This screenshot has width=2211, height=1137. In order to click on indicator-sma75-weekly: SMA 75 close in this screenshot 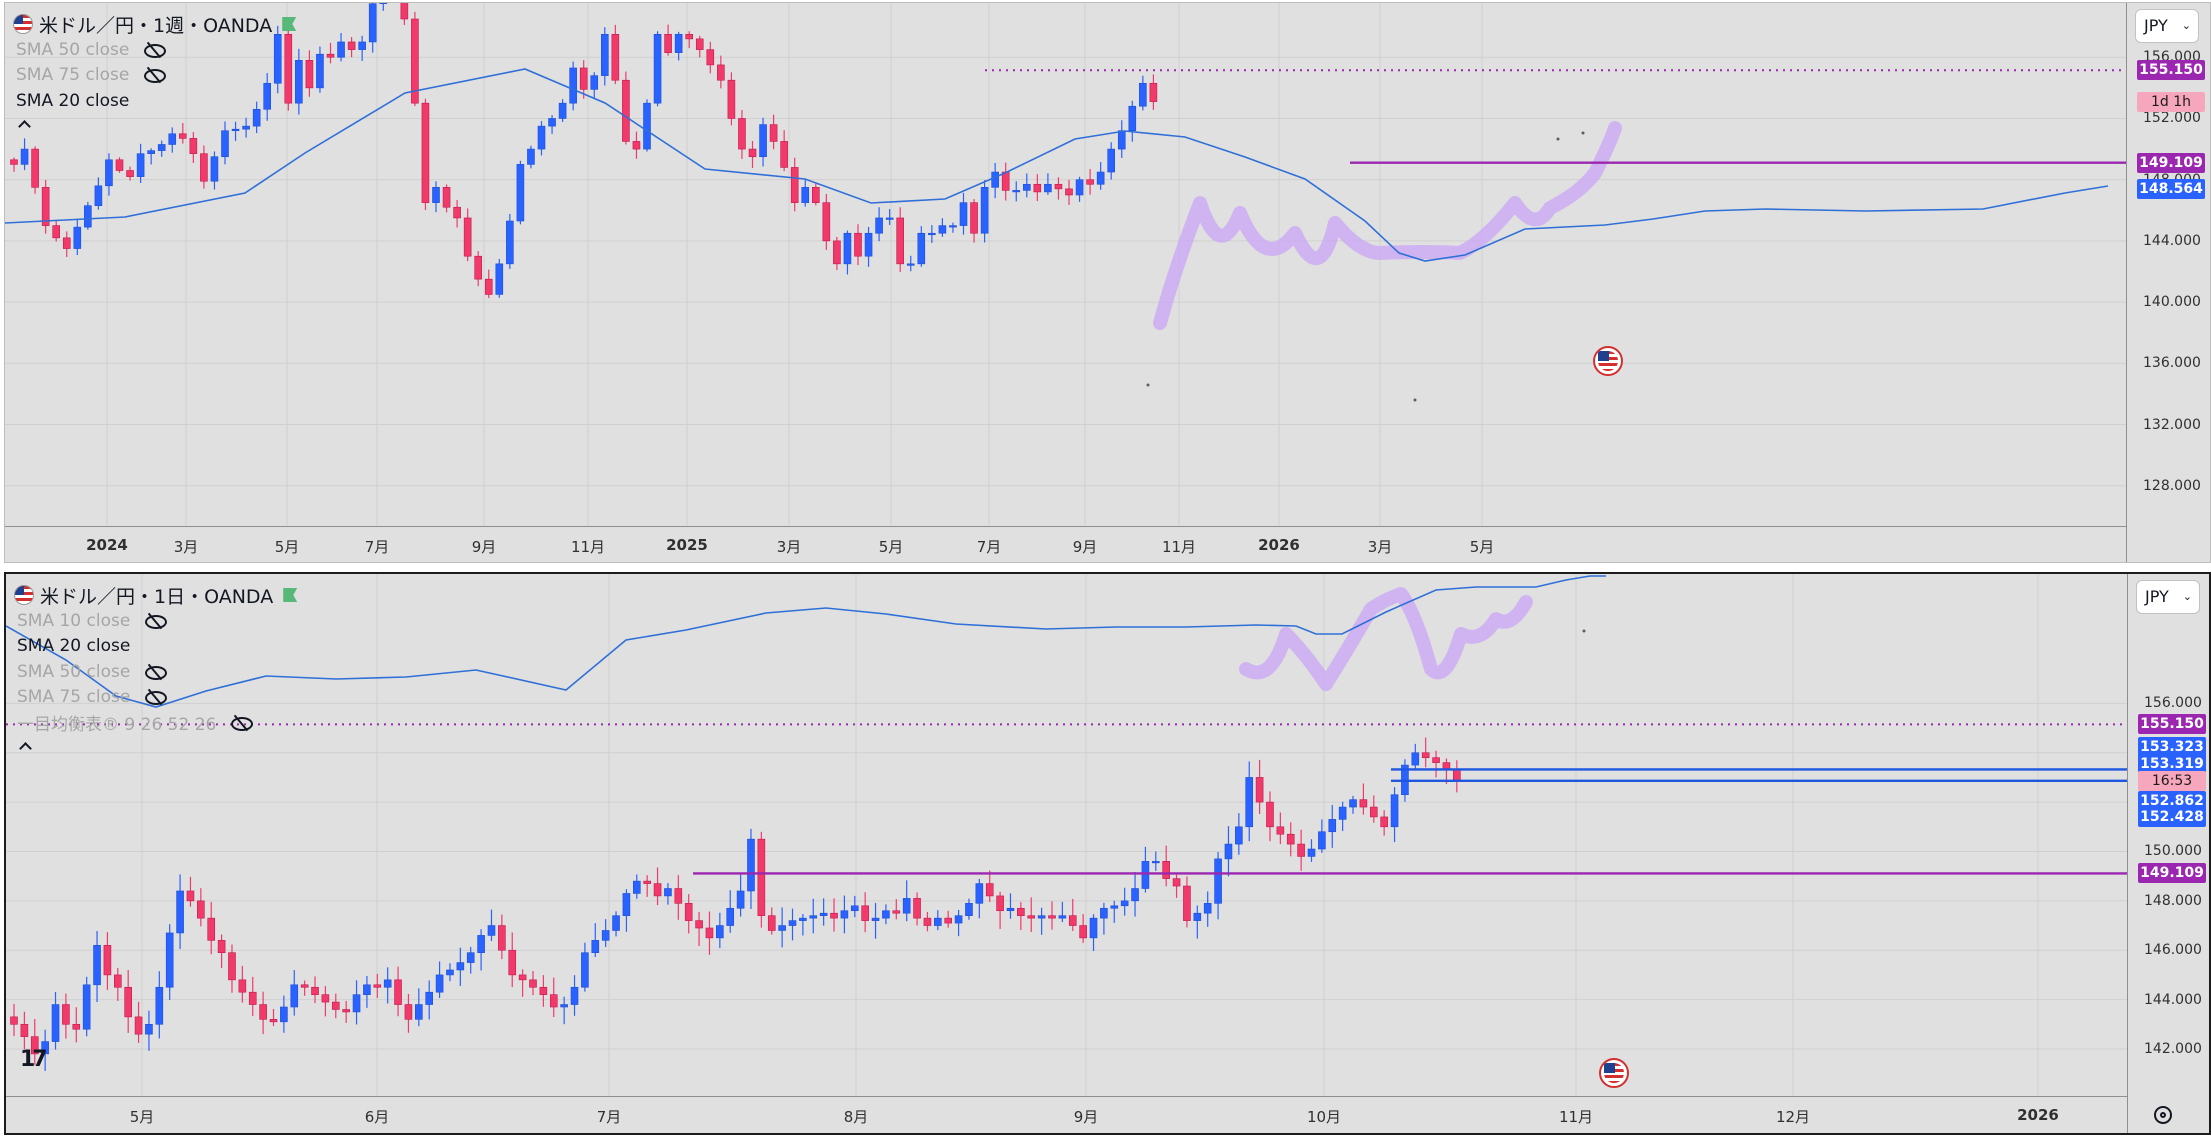, I will do `click(154, 76)`.